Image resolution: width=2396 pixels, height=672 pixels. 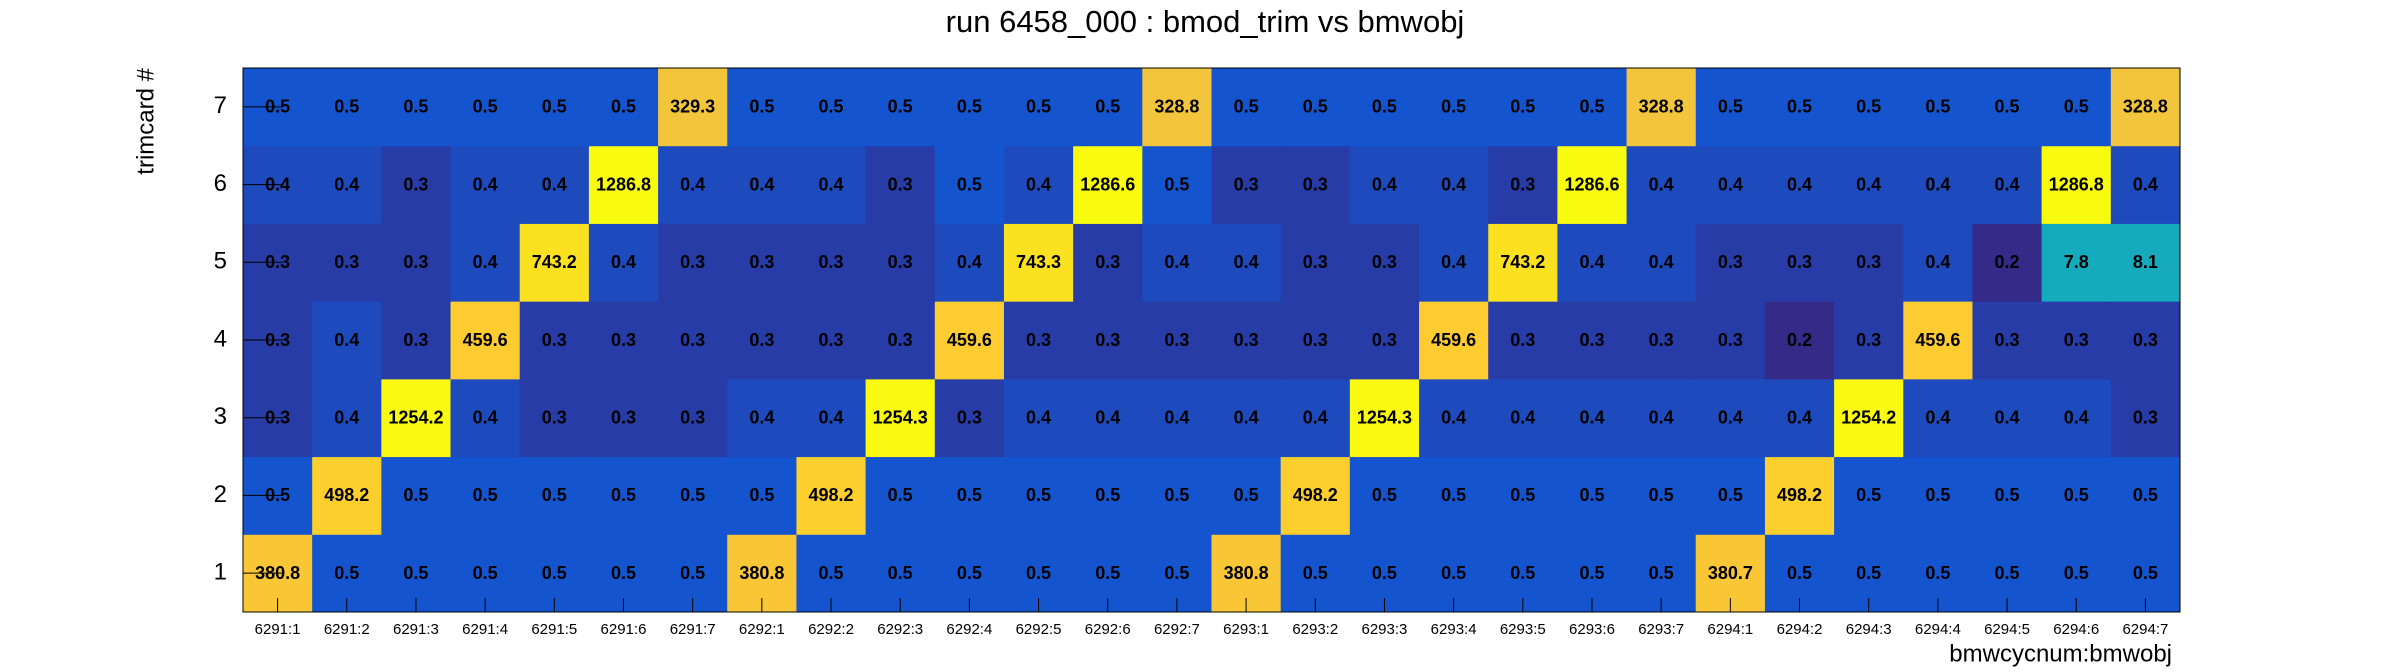 I want to click on y-tick-label: 1, so click(x=220, y=571).